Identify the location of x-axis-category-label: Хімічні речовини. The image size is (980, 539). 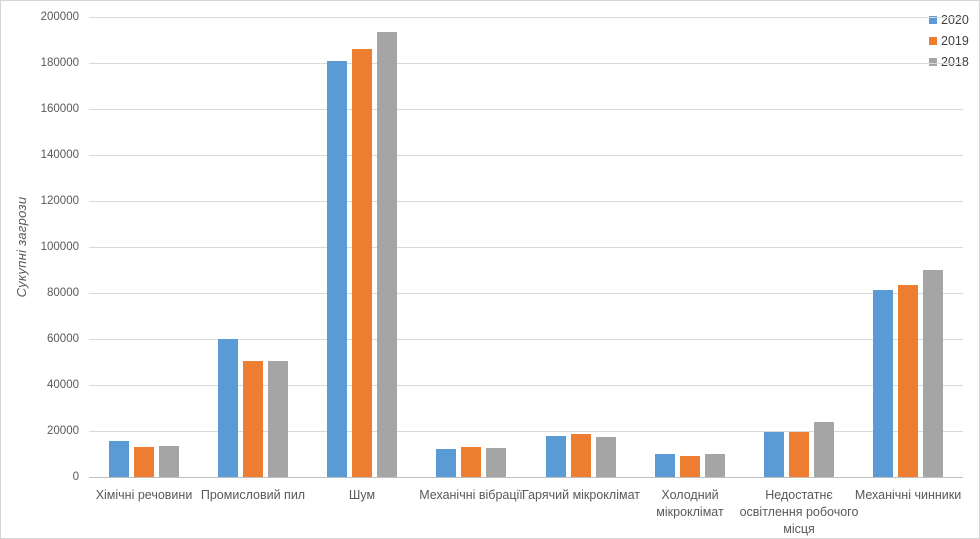
(144, 495).